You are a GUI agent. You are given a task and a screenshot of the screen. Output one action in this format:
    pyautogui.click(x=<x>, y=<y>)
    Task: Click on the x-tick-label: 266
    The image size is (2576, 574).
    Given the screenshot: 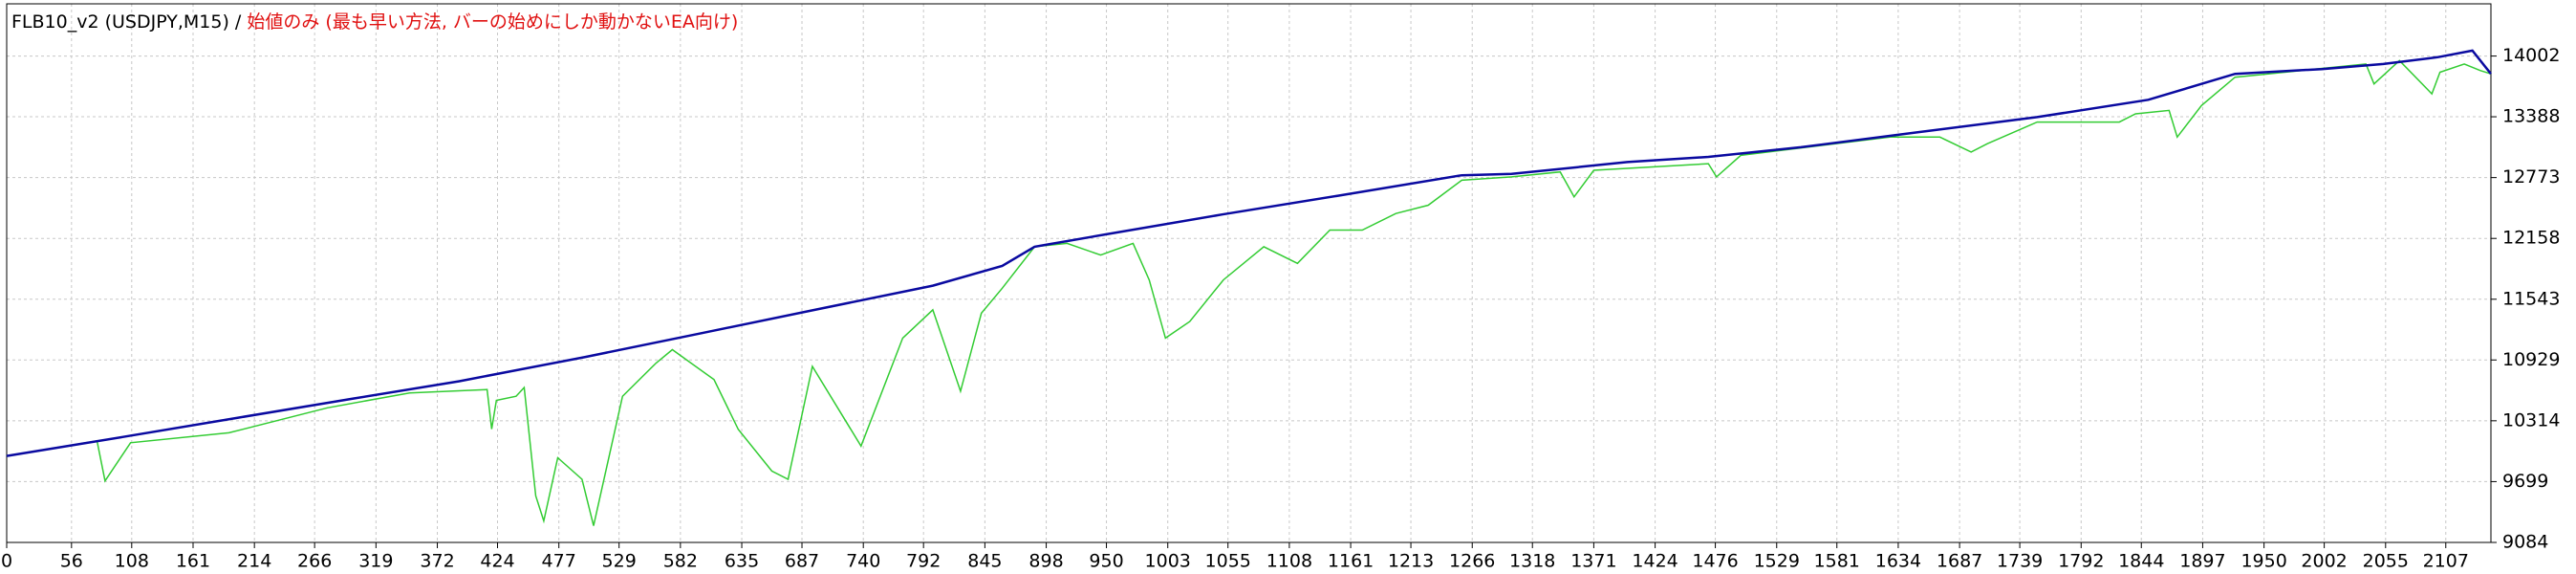 What is the action you would take?
    pyautogui.click(x=314, y=562)
    